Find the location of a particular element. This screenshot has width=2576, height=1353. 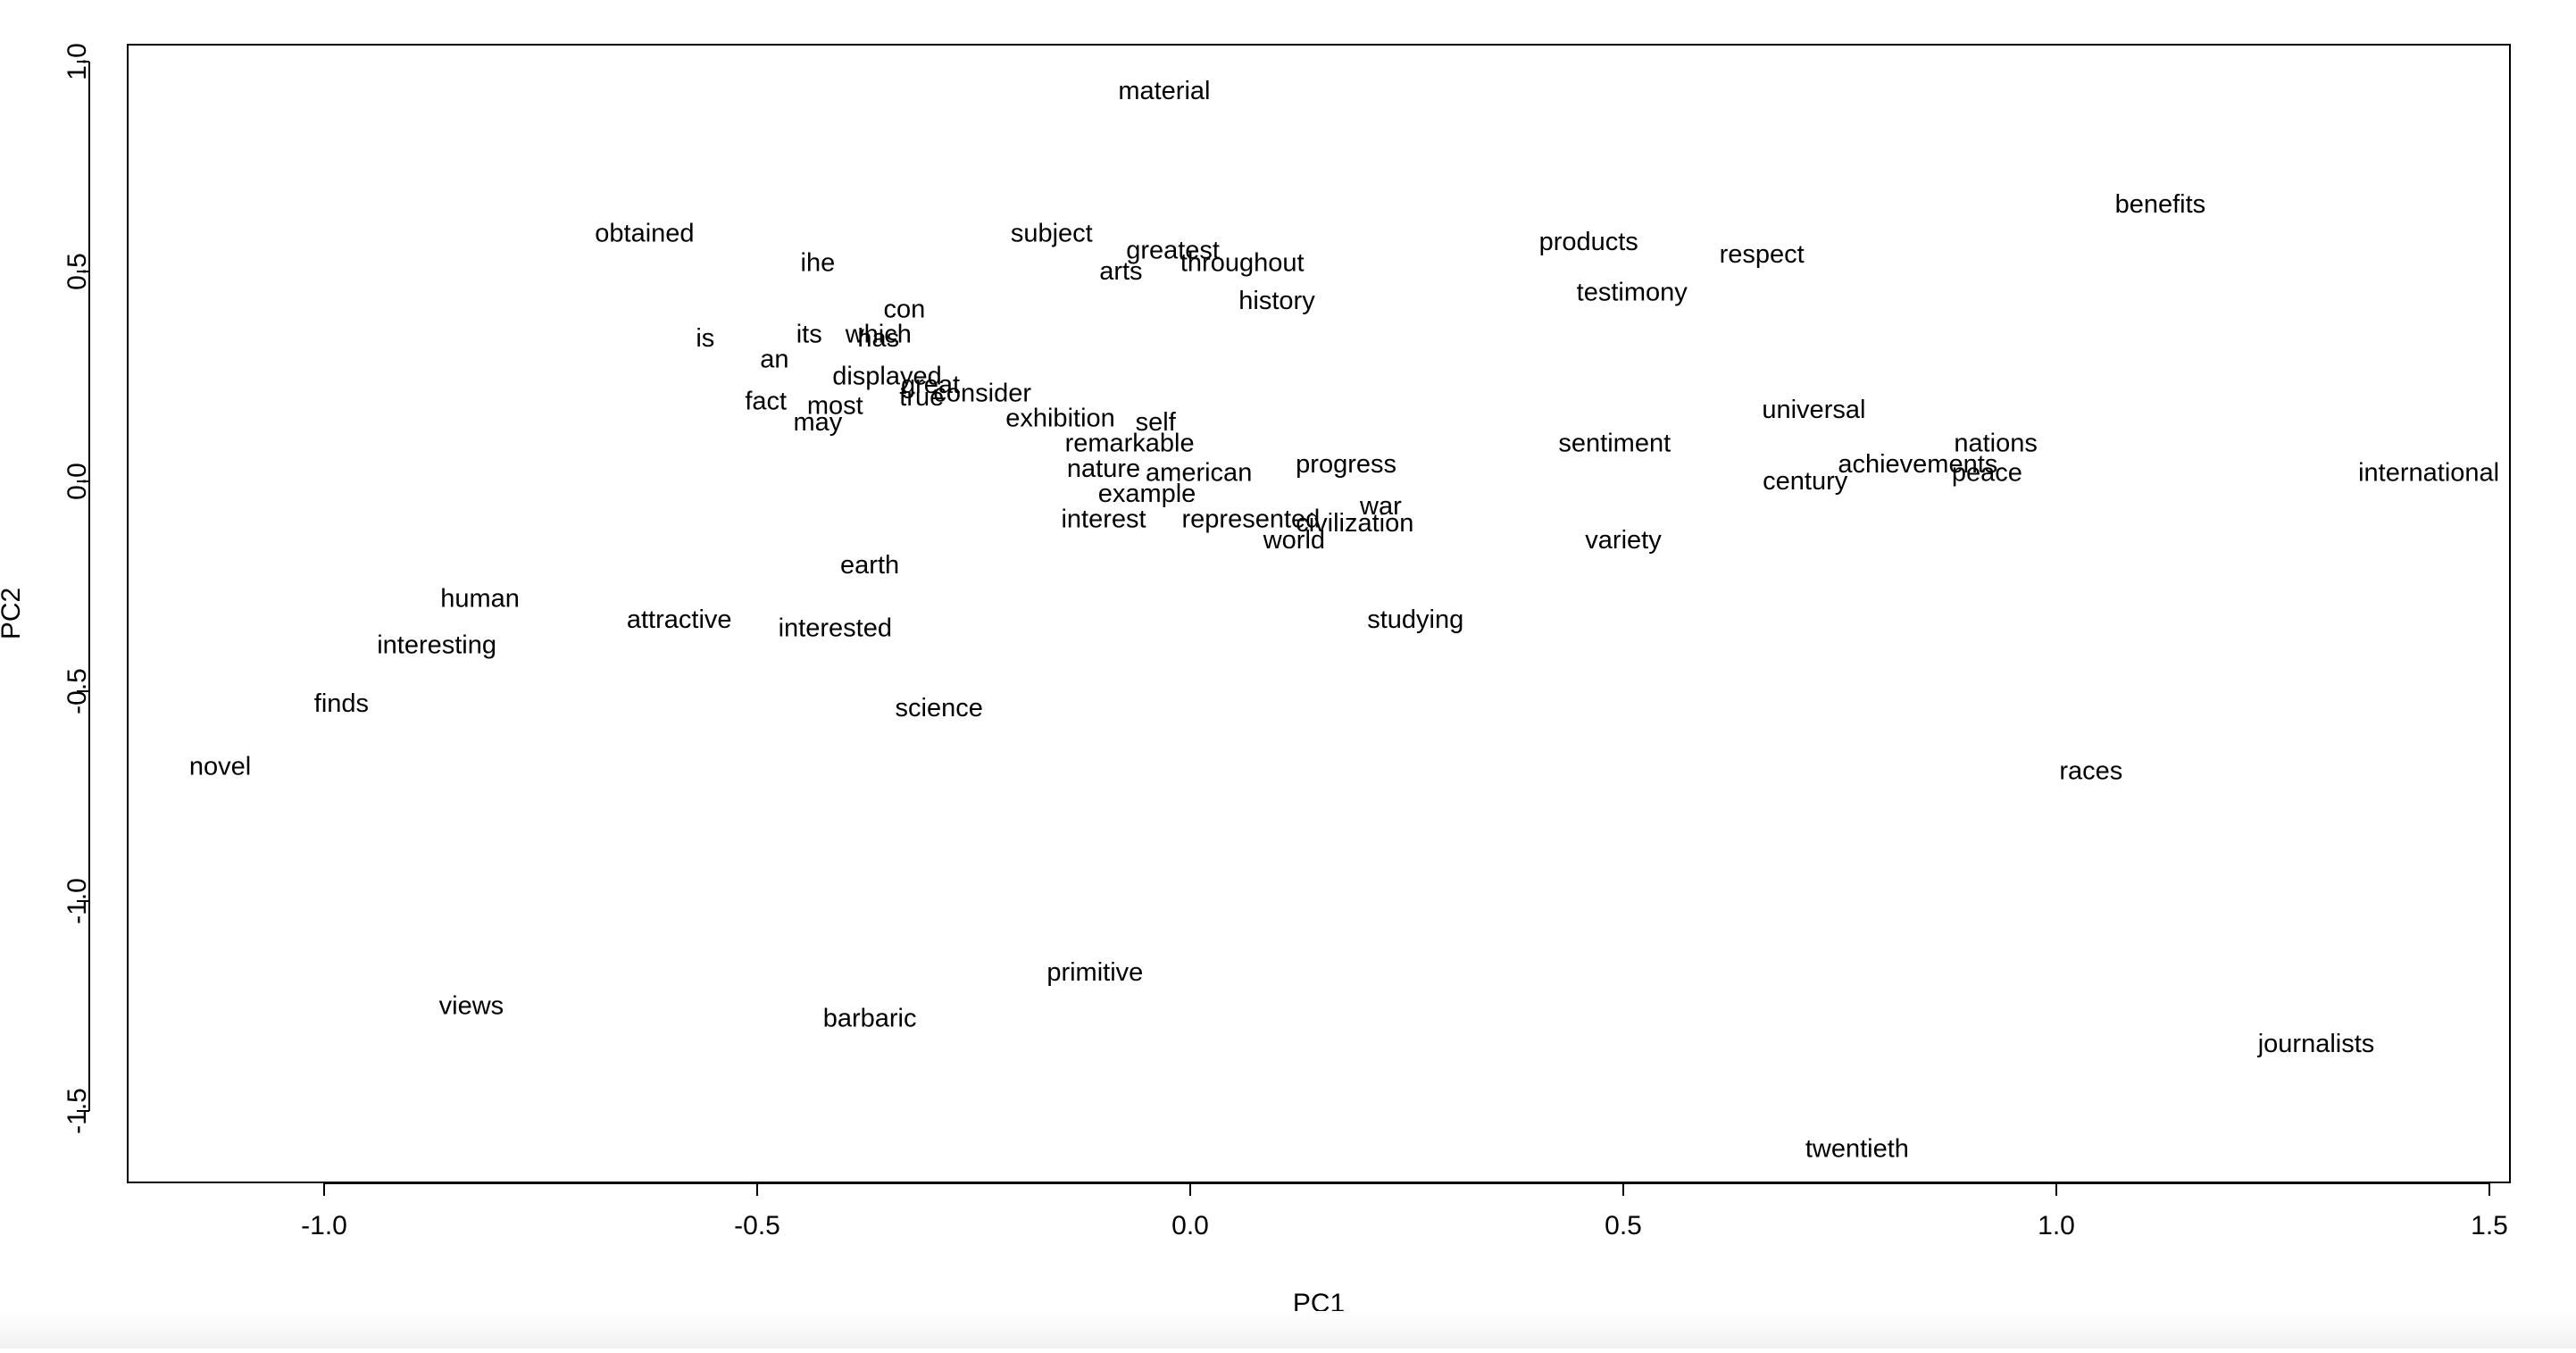

word-point-label: world is located at coordinates (1294, 540).